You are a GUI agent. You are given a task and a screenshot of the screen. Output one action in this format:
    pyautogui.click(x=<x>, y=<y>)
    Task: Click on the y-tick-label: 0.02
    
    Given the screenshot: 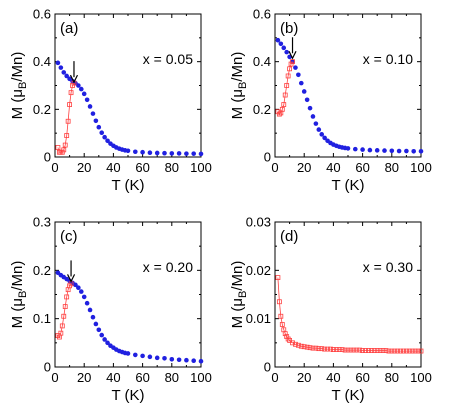 What is the action you would take?
    pyautogui.click(x=258, y=270)
    